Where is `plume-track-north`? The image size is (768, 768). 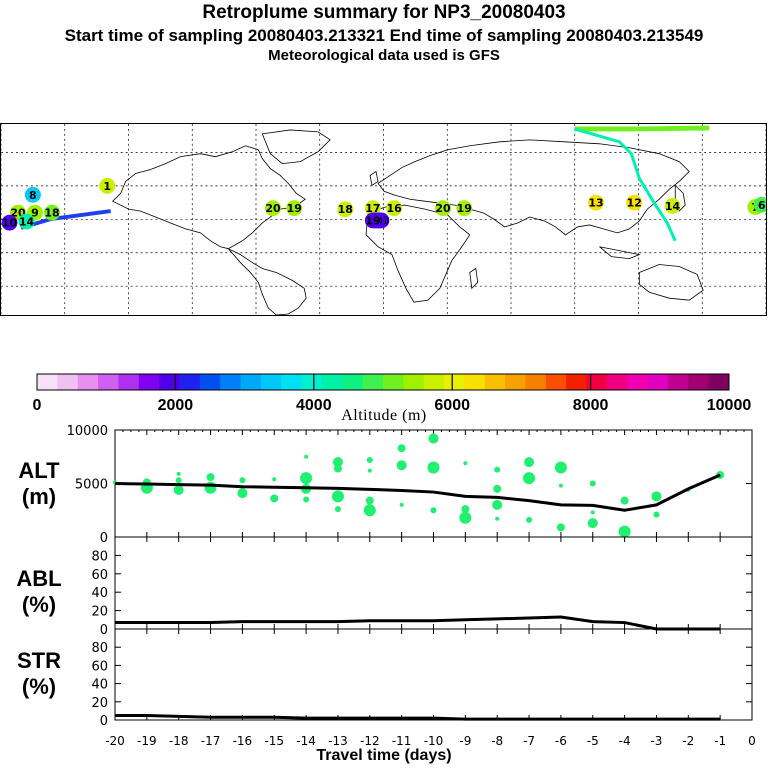
plume-track-north is located at coordinates (642, 128).